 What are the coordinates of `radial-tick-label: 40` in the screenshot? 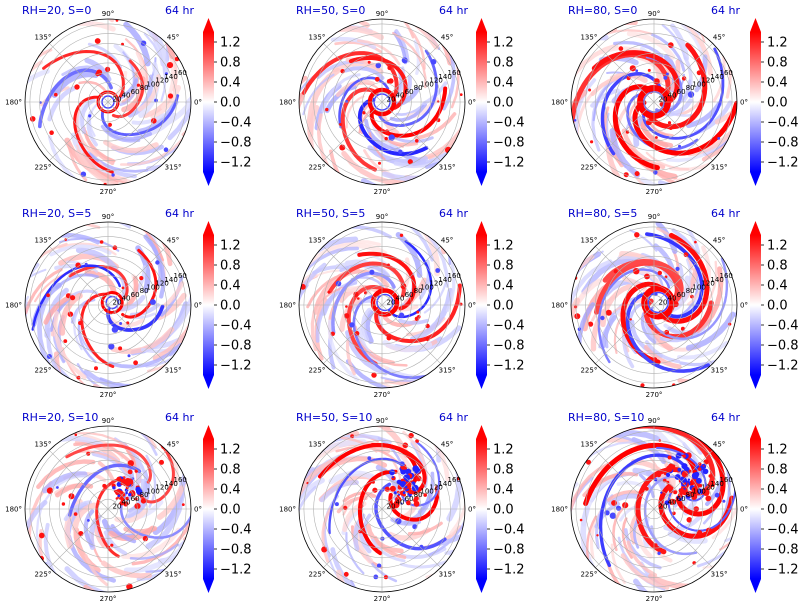 It's located at (672, 299).